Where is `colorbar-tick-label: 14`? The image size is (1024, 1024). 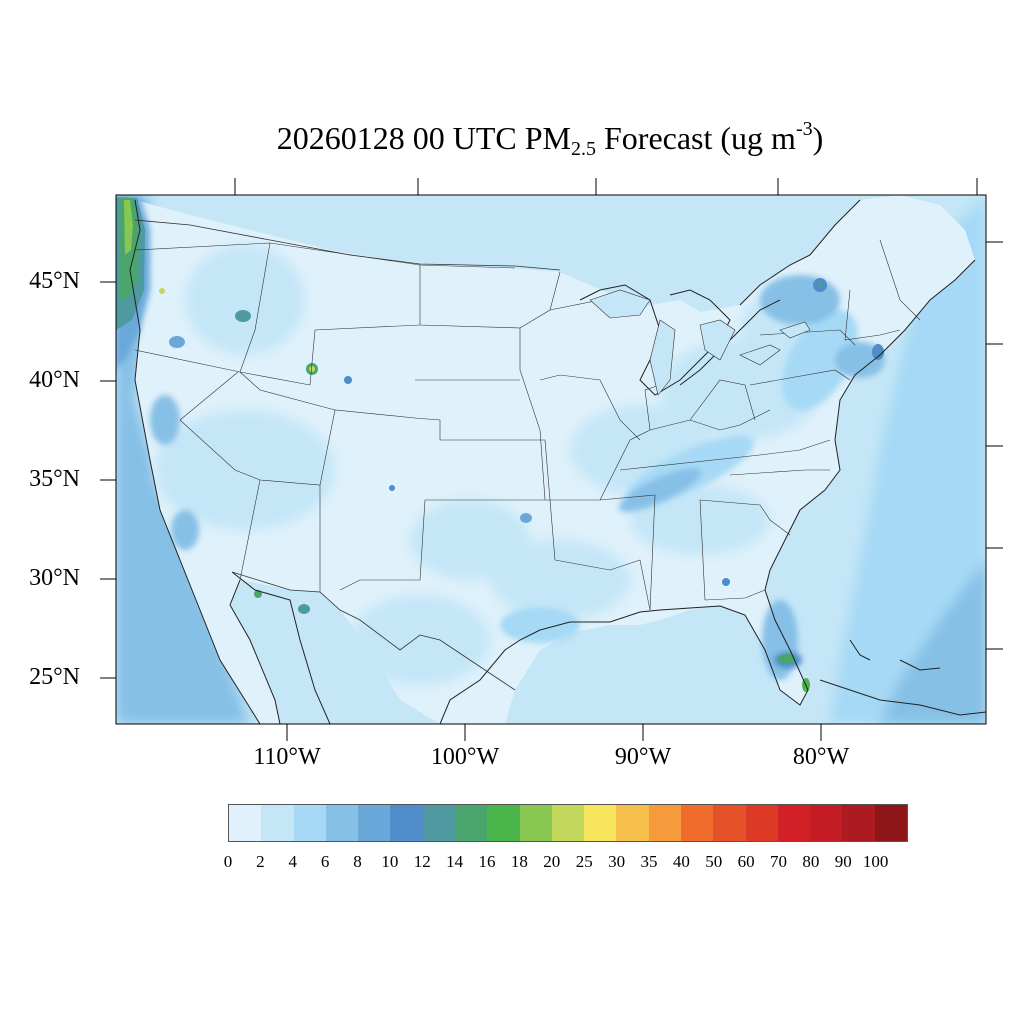 colorbar-tick-label: 14 is located at coordinates (455, 861).